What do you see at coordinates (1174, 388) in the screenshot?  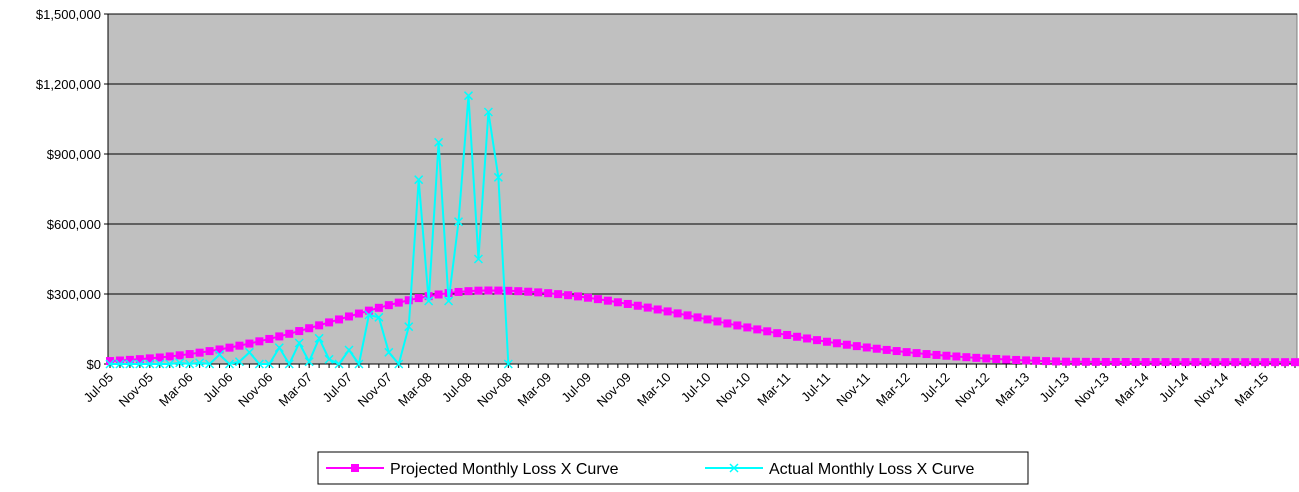 I see `x-tick-label: Jul-14` at bounding box center [1174, 388].